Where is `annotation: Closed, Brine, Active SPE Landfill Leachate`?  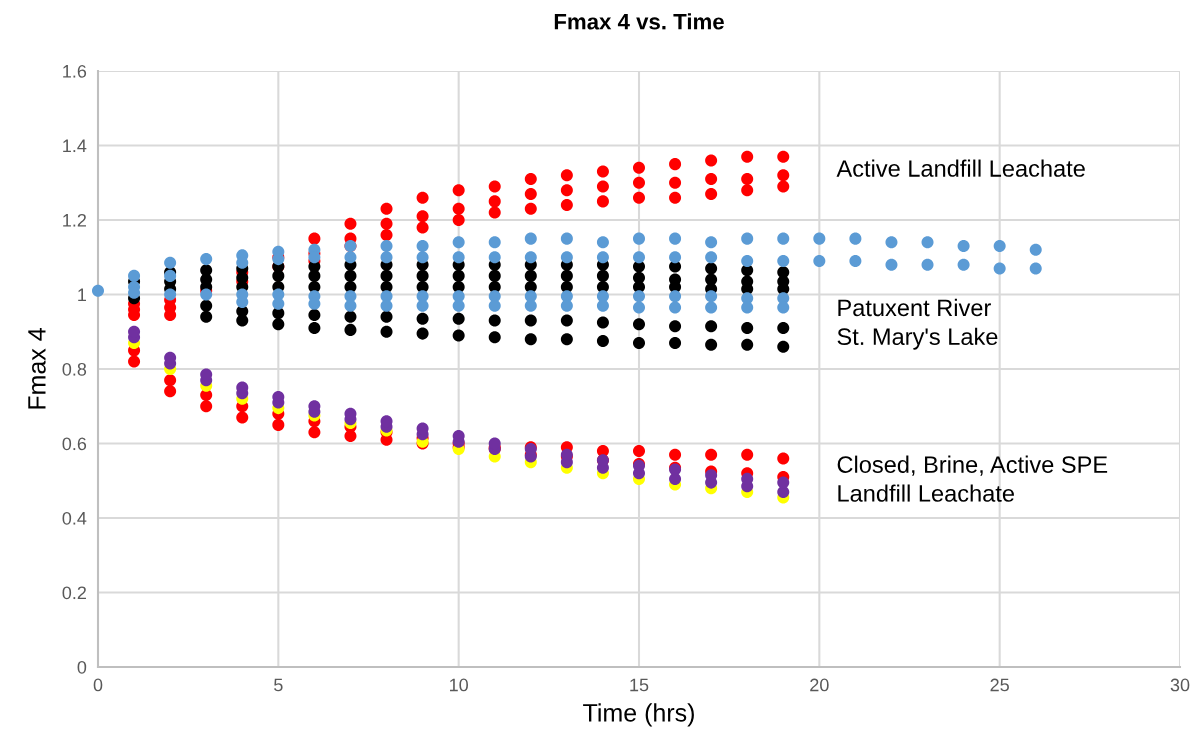
annotation: Closed, Brine, Active SPE Landfill Leachate is located at coordinates (972, 478).